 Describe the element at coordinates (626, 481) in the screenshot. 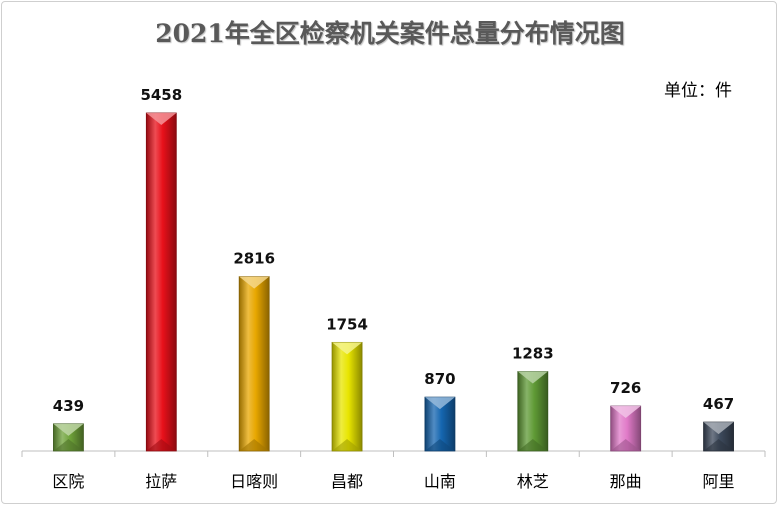

I see `category-label: 那曲` at that location.